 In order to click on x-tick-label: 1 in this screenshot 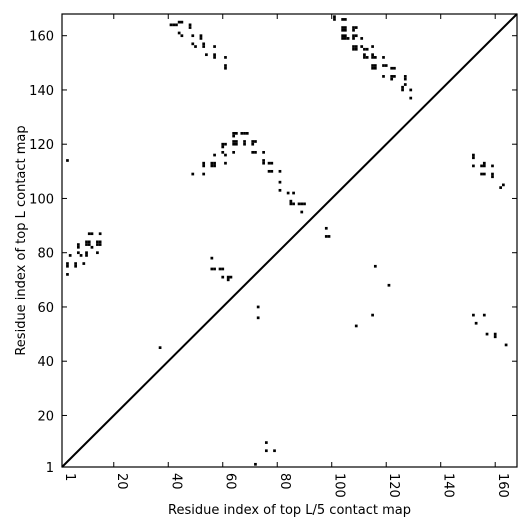, I will do `click(69, 477)`.